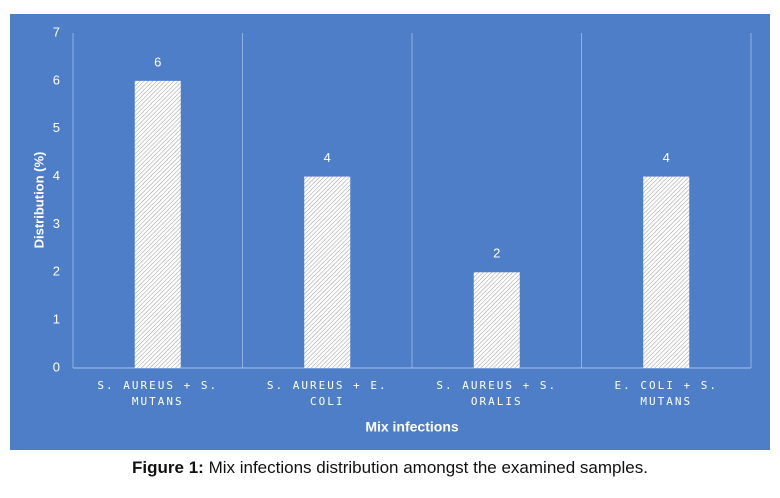 This screenshot has height=498, width=780. I want to click on x-tick-label: S. AUREUS + E. COLI, so click(327, 393).